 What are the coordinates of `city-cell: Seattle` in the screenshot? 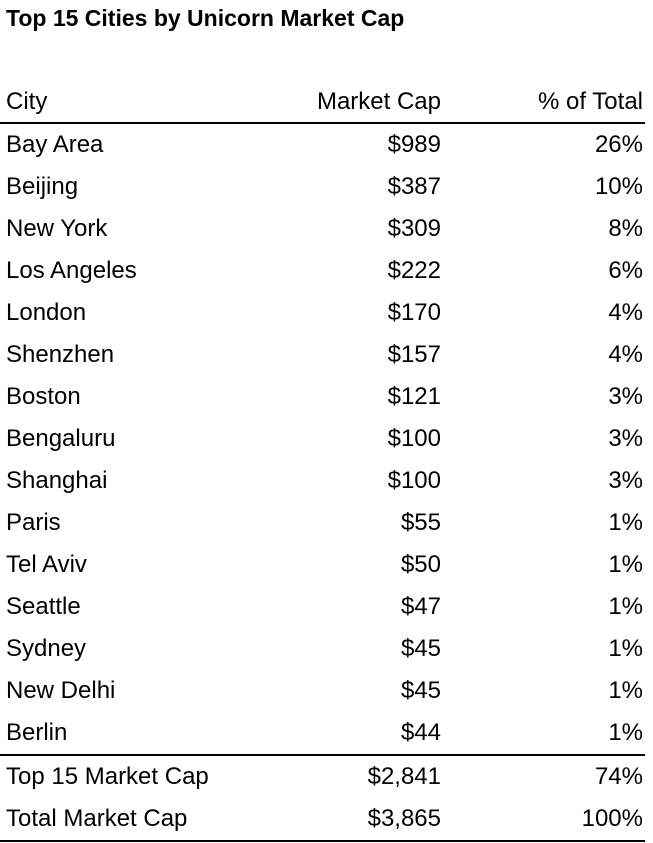 It's located at (43, 606).